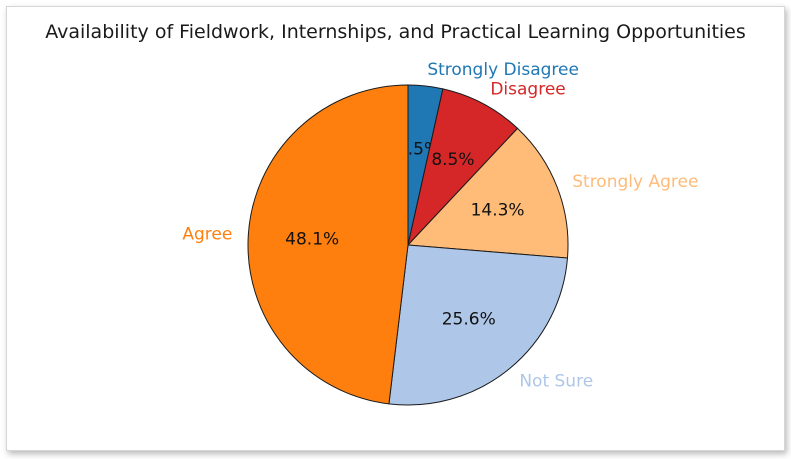  Describe the element at coordinates (312, 239) in the screenshot. I see `slice-percent-agree: 48.1%` at that location.